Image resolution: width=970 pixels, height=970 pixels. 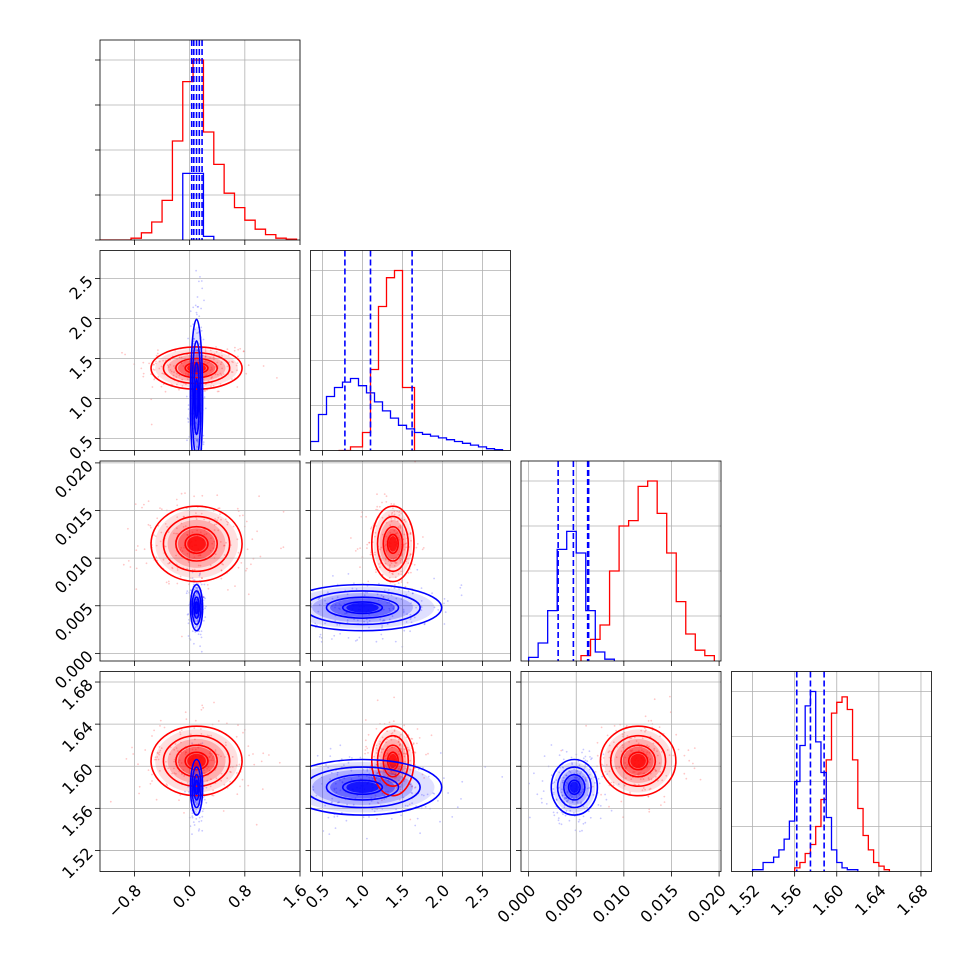 What do you see at coordinates (405, 753) in the screenshot?
I see `panel-3-1-point-s0` at bounding box center [405, 753].